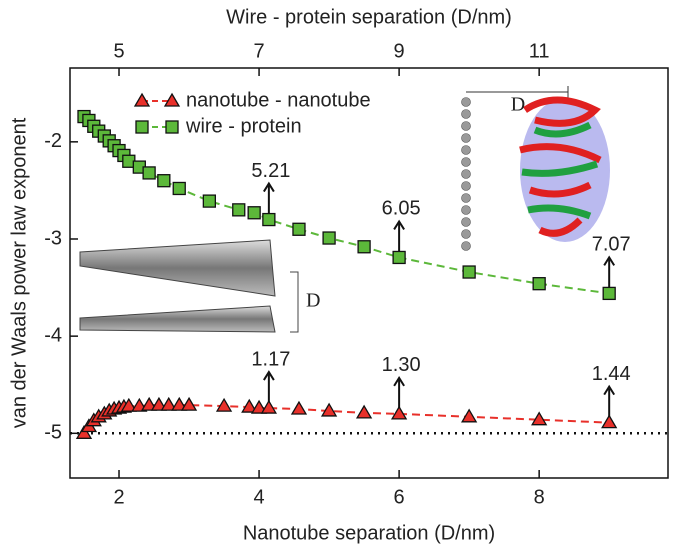  Describe the element at coordinates (278, 100) in the screenshot. I see `legend-label: nanotube - nanotube` at that location.